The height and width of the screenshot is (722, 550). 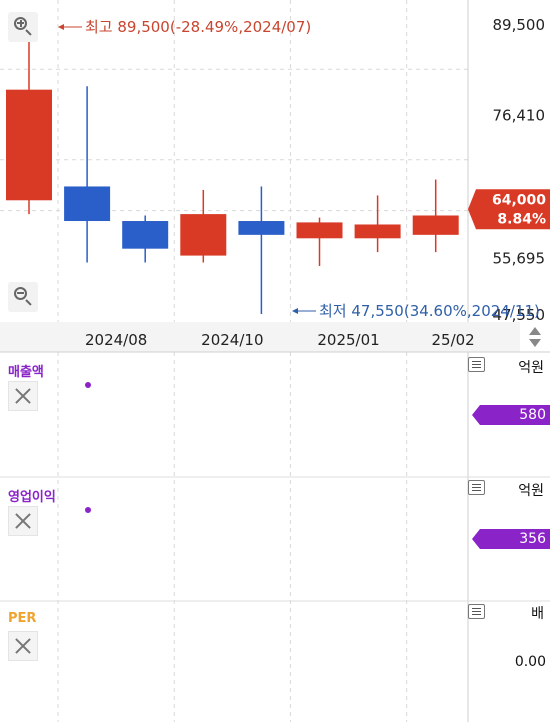 What do you see at coordinates (32, 497) in the screenshot?
I see `panel-label-operating-profit: 영업이익` at bounding box center [32, 497].